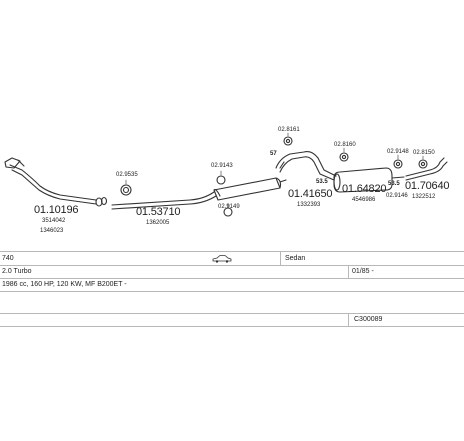  What do you see at coordinates (310, 194) in the screenshot?
I see `part-number-label: 01.41650` at bounding box center [310, 194].